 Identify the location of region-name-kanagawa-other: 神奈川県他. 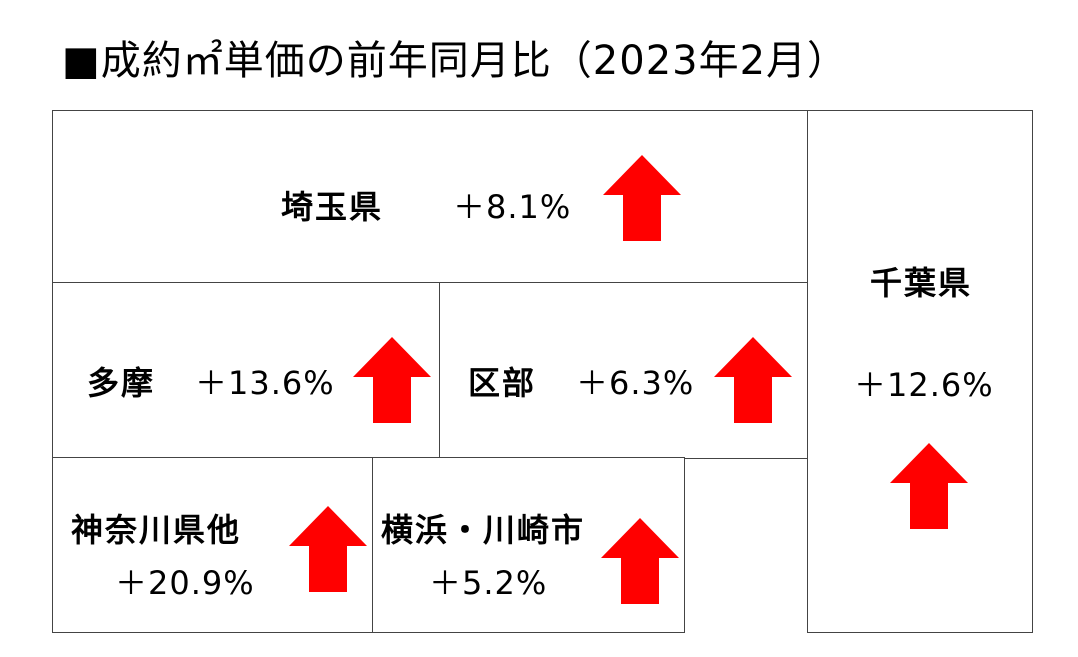
(156, 530).